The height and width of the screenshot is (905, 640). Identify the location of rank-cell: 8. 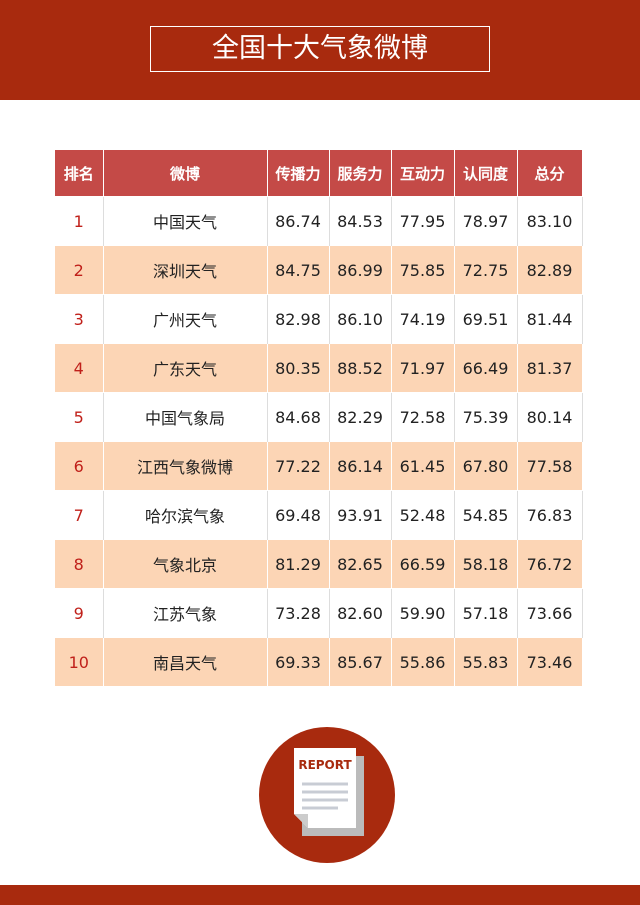
(79, 564).